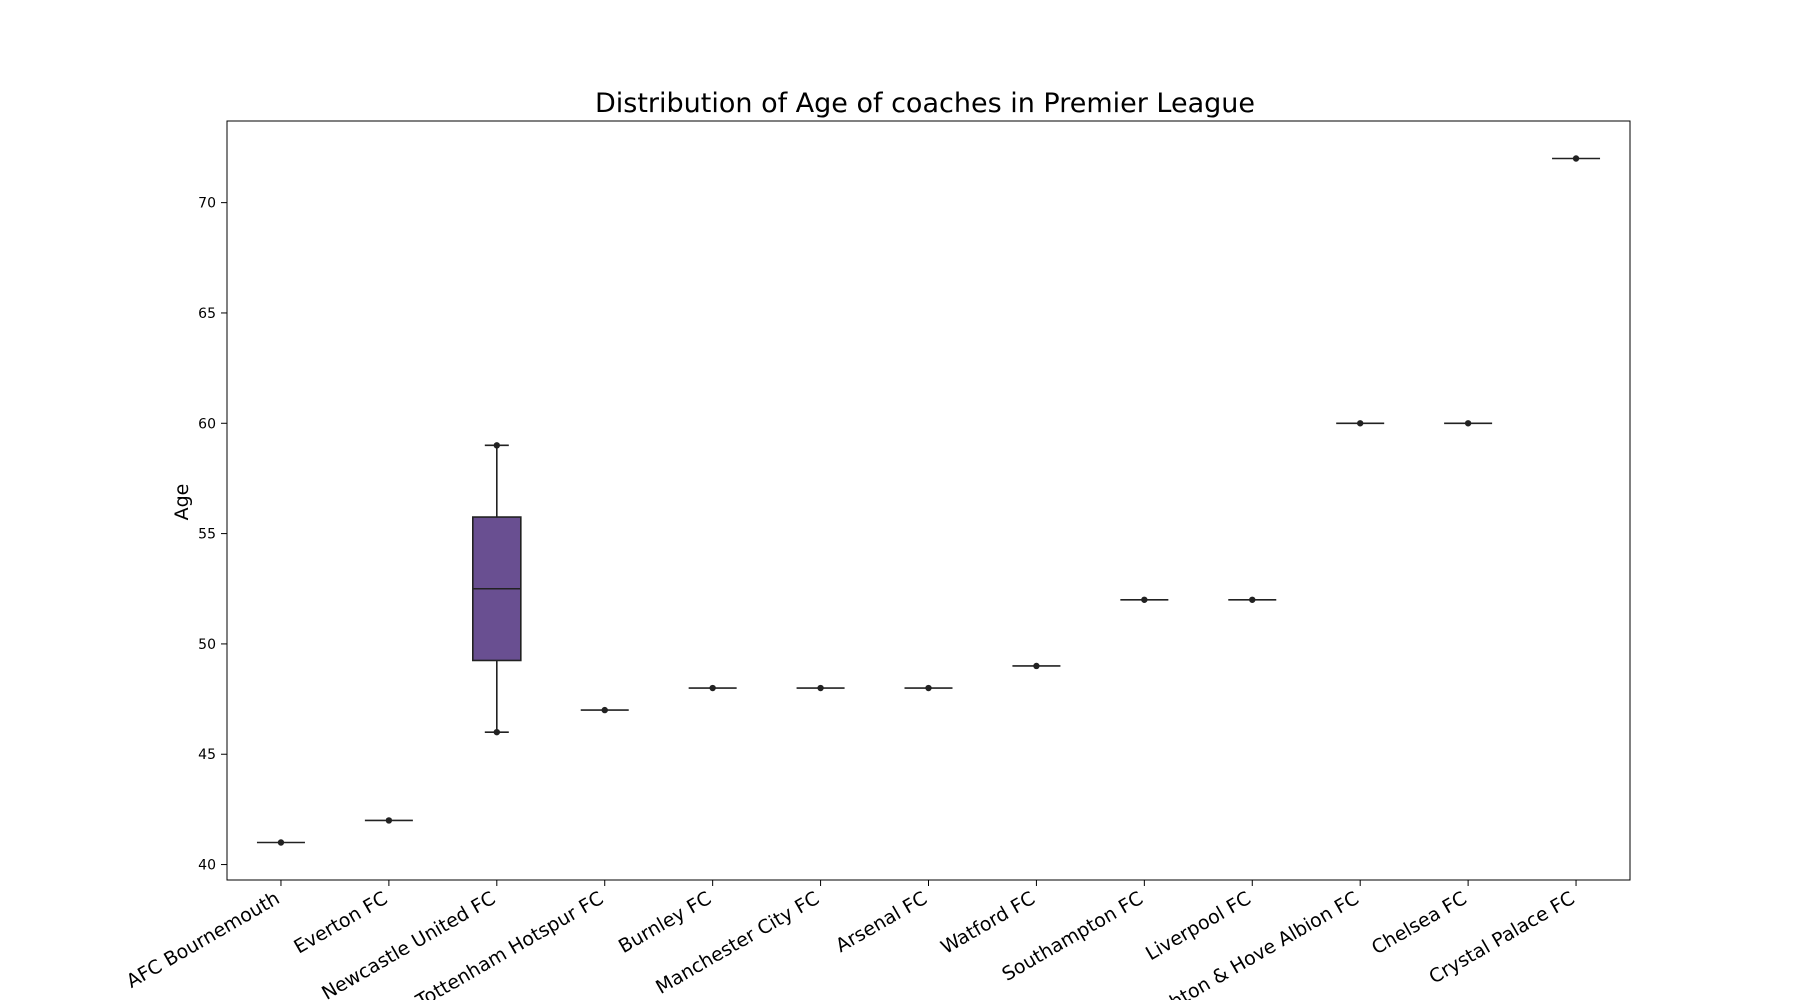 Image resolution: width=1800 pixels, height=1000 pixels. I want to click on y-tick-label: 40, so click(207, 866).